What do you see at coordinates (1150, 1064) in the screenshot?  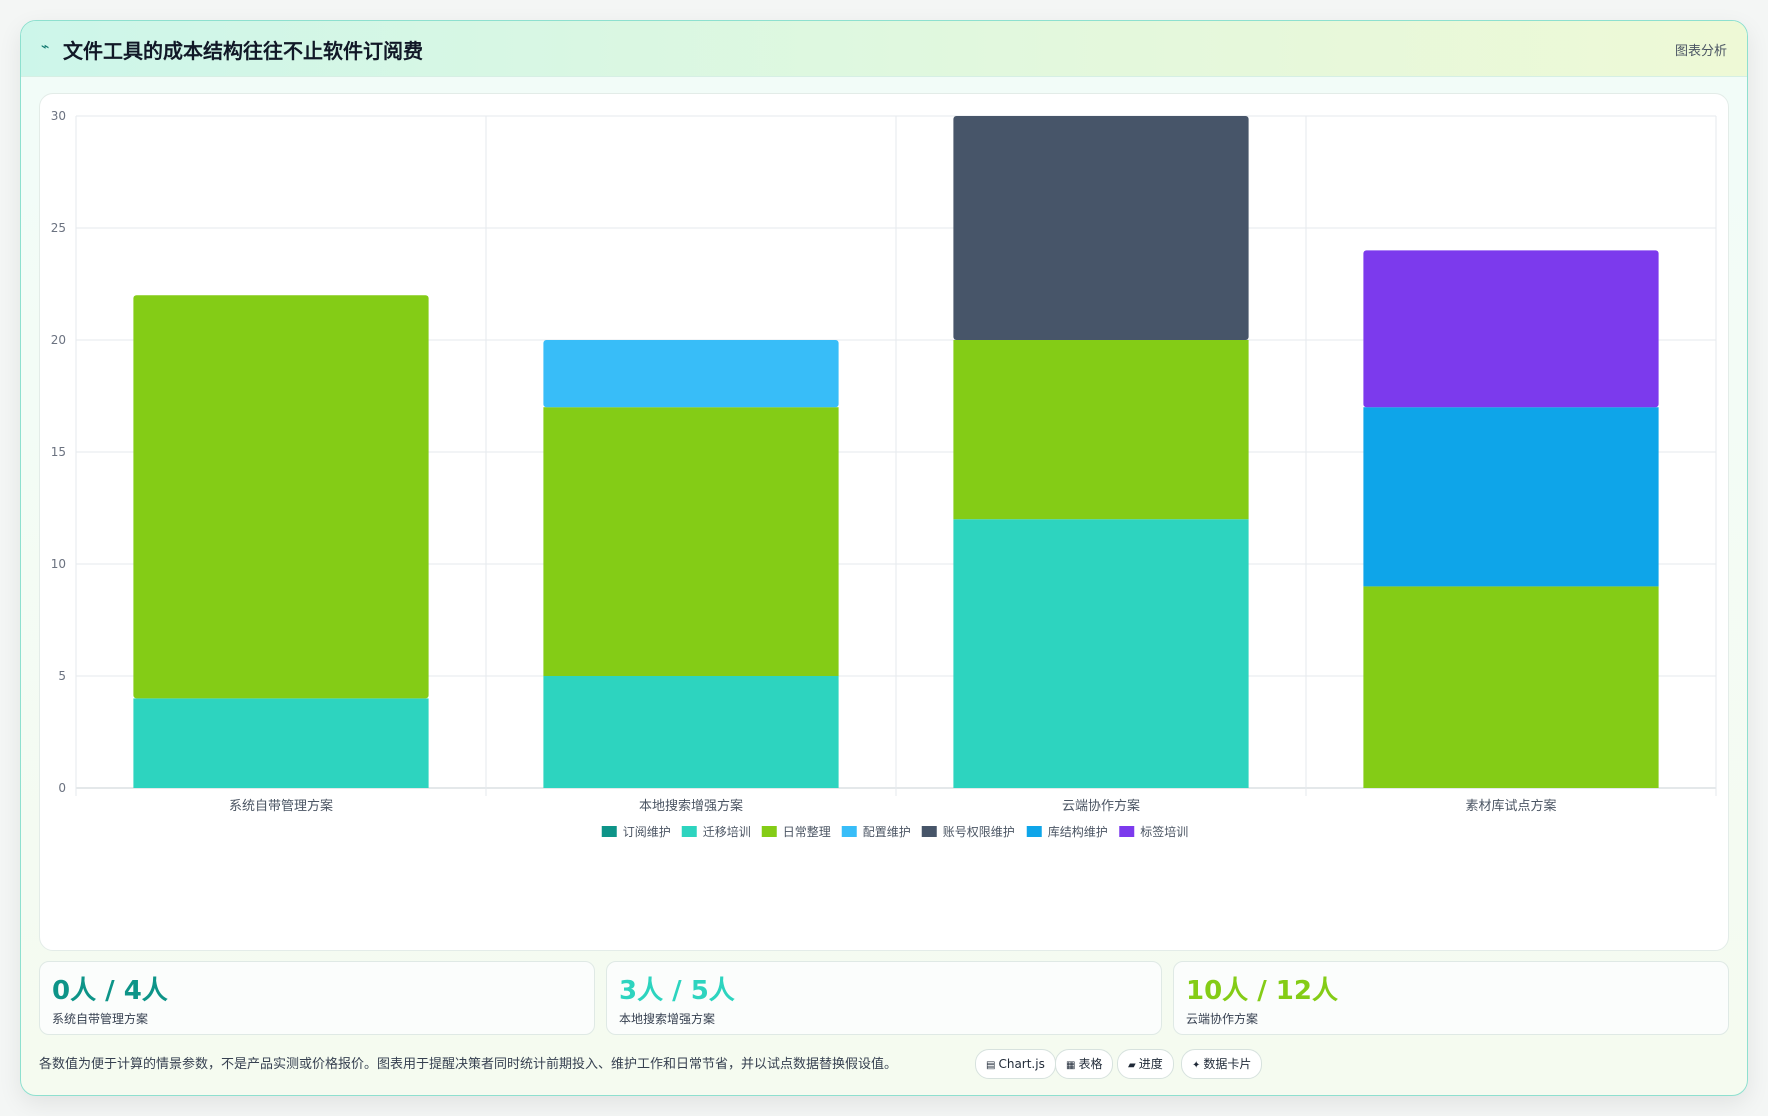 I see `chip-label: 进度` at bounding box center [1150, 1064].